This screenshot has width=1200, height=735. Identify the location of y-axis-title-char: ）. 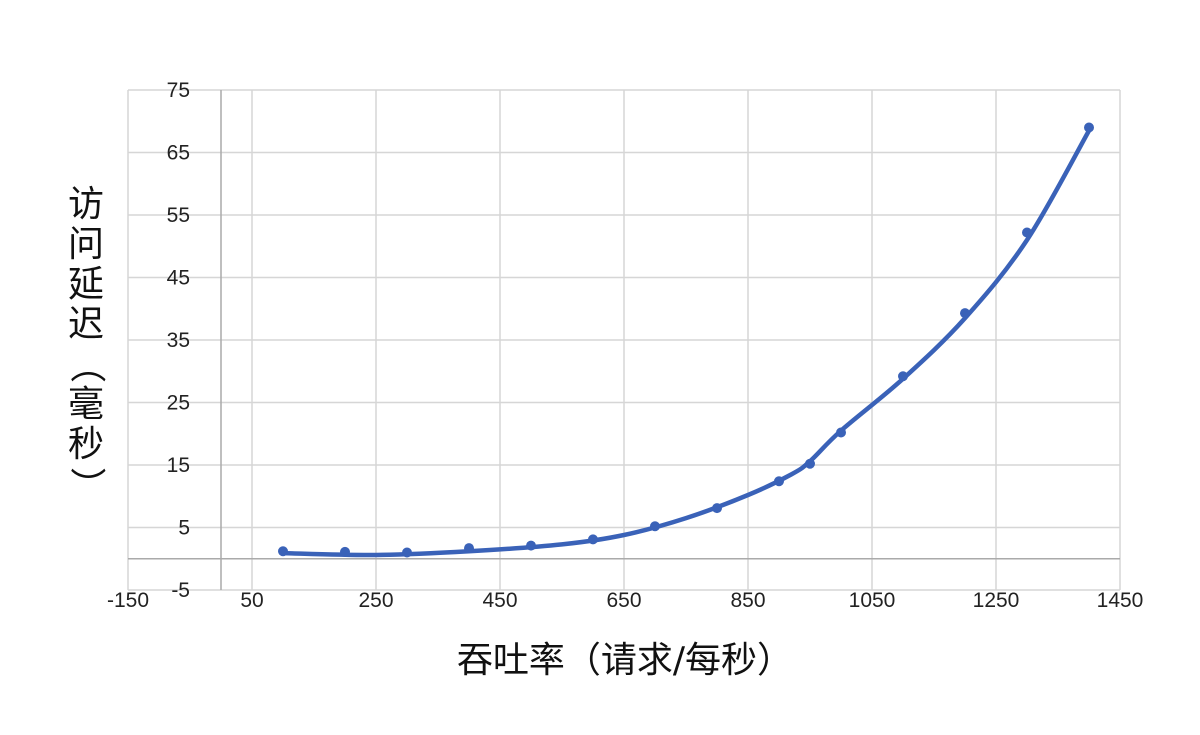
(86, 484).